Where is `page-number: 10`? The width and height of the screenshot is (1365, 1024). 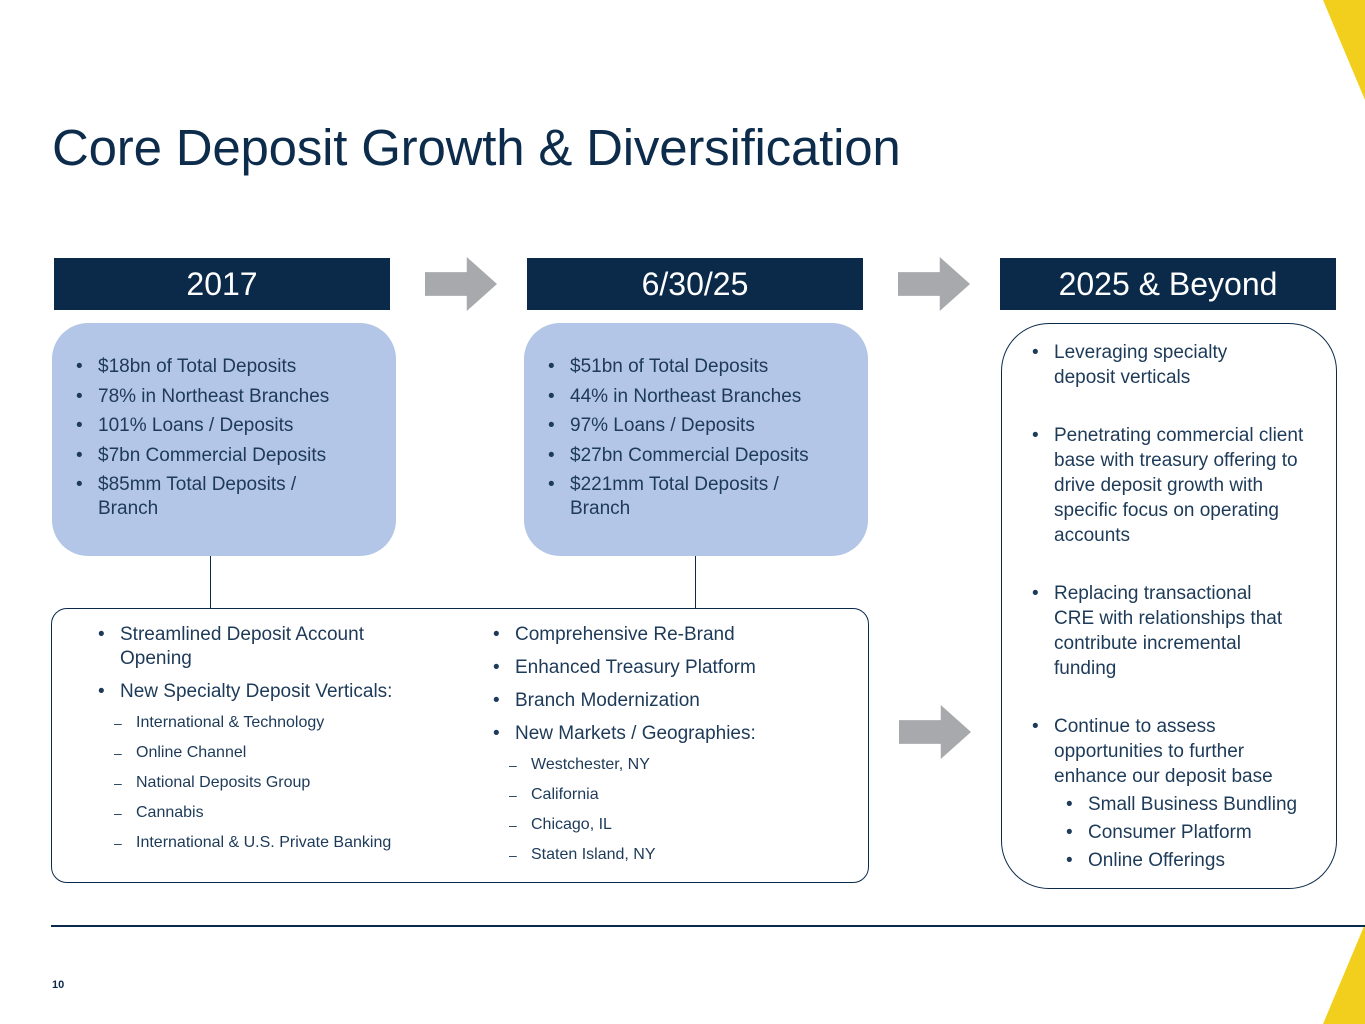 page-number: 10 is located at coordinates (58, 985).